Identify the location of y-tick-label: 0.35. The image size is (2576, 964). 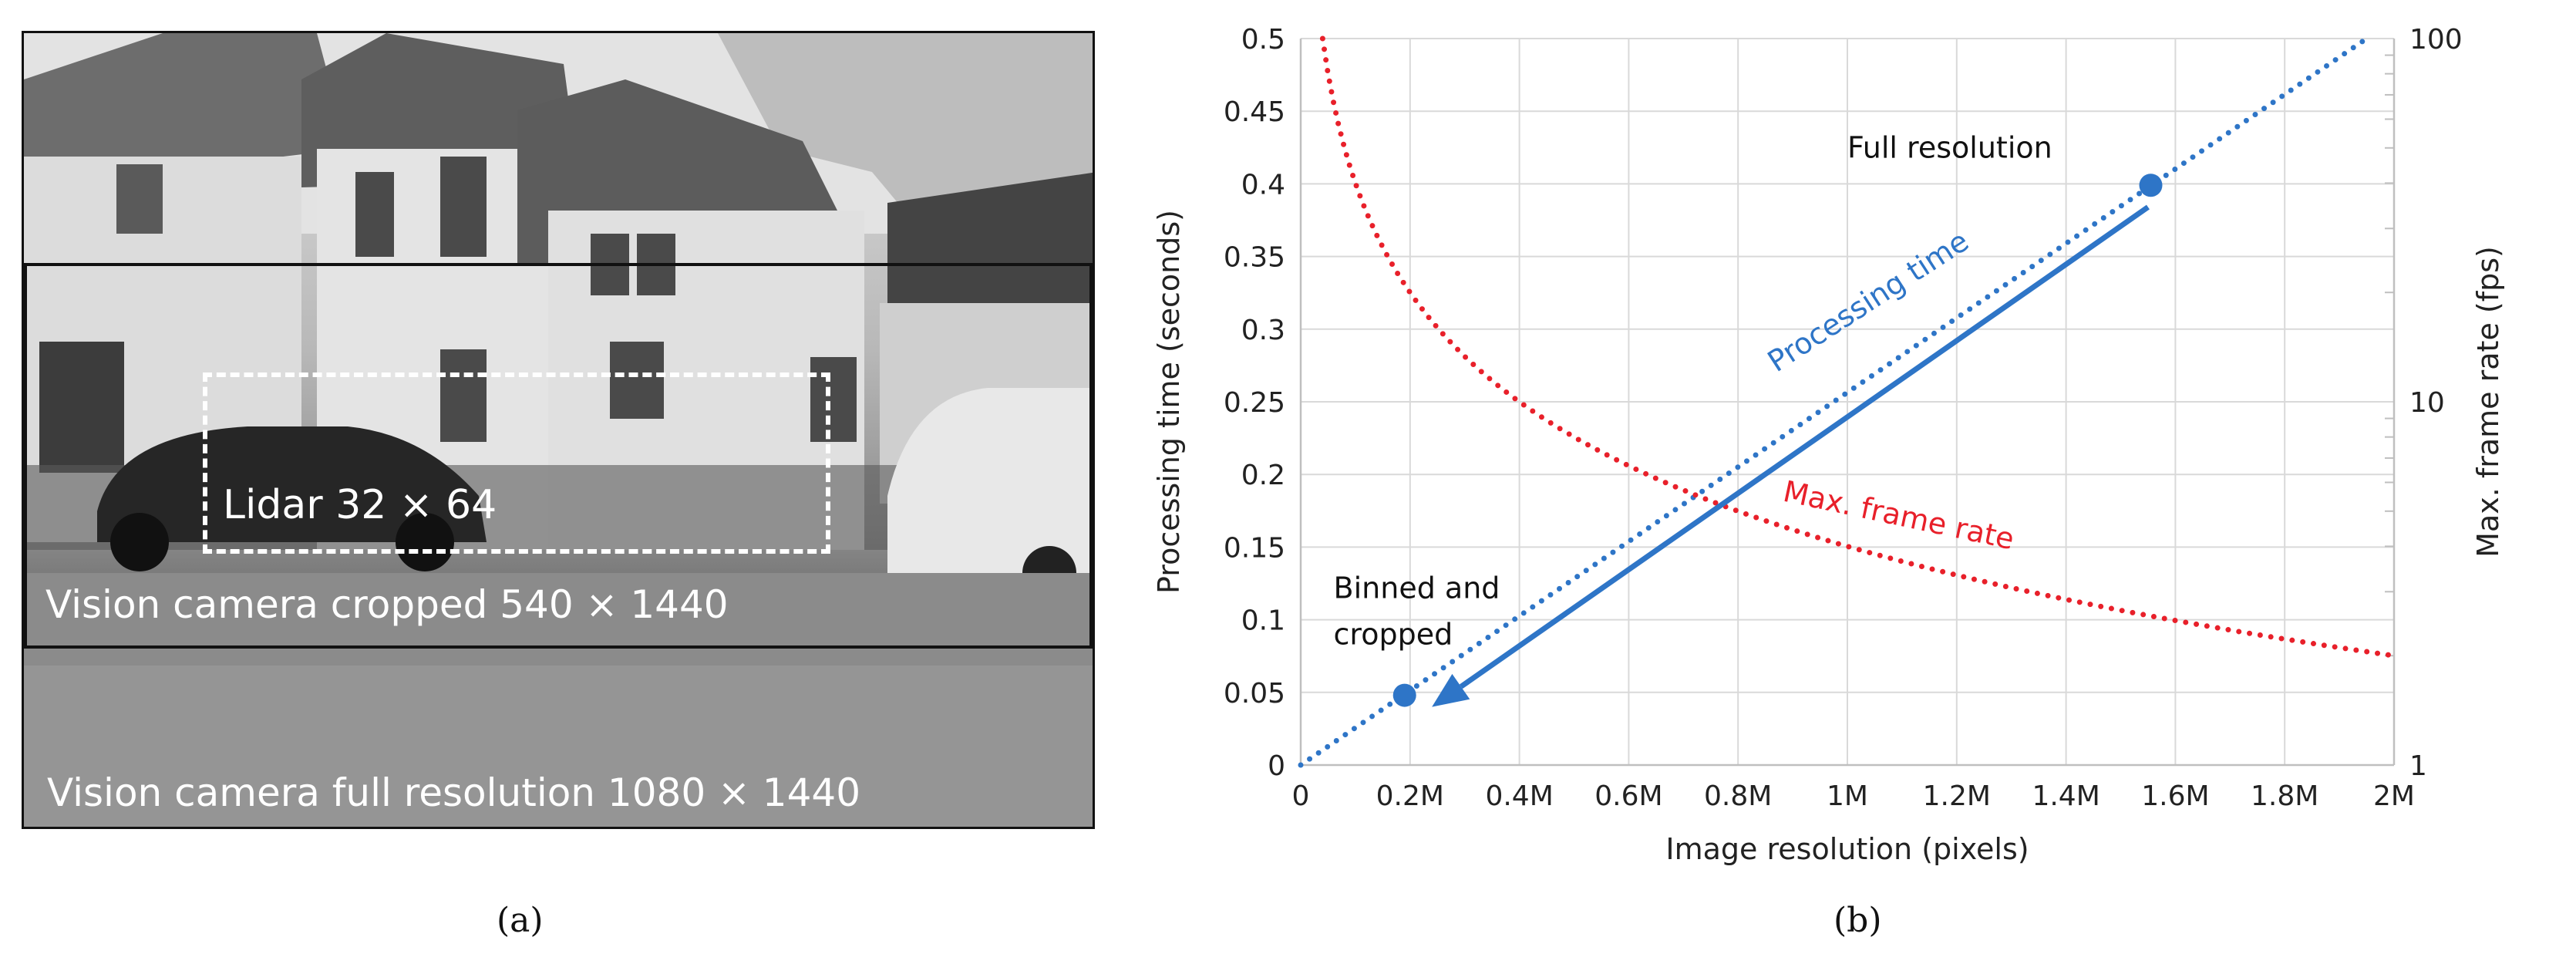
(1254, 258).